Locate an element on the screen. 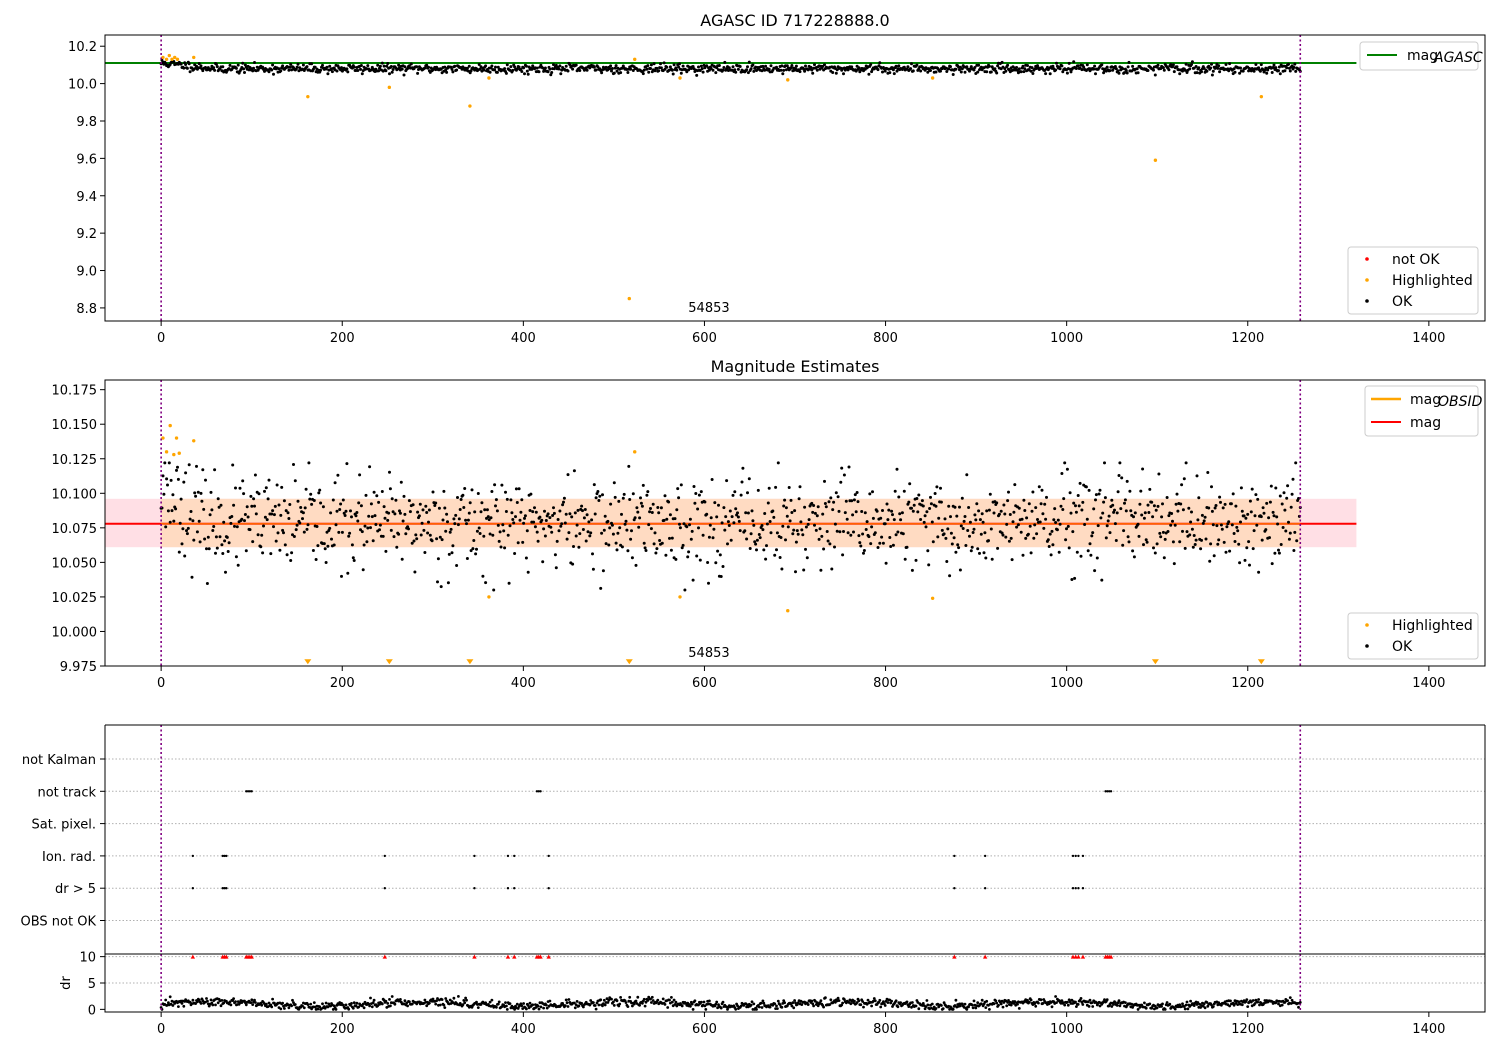 The width and height of the screenshot is (1500, 1050). y-tick-label: 10.2 is located at coordinates (82, 47).